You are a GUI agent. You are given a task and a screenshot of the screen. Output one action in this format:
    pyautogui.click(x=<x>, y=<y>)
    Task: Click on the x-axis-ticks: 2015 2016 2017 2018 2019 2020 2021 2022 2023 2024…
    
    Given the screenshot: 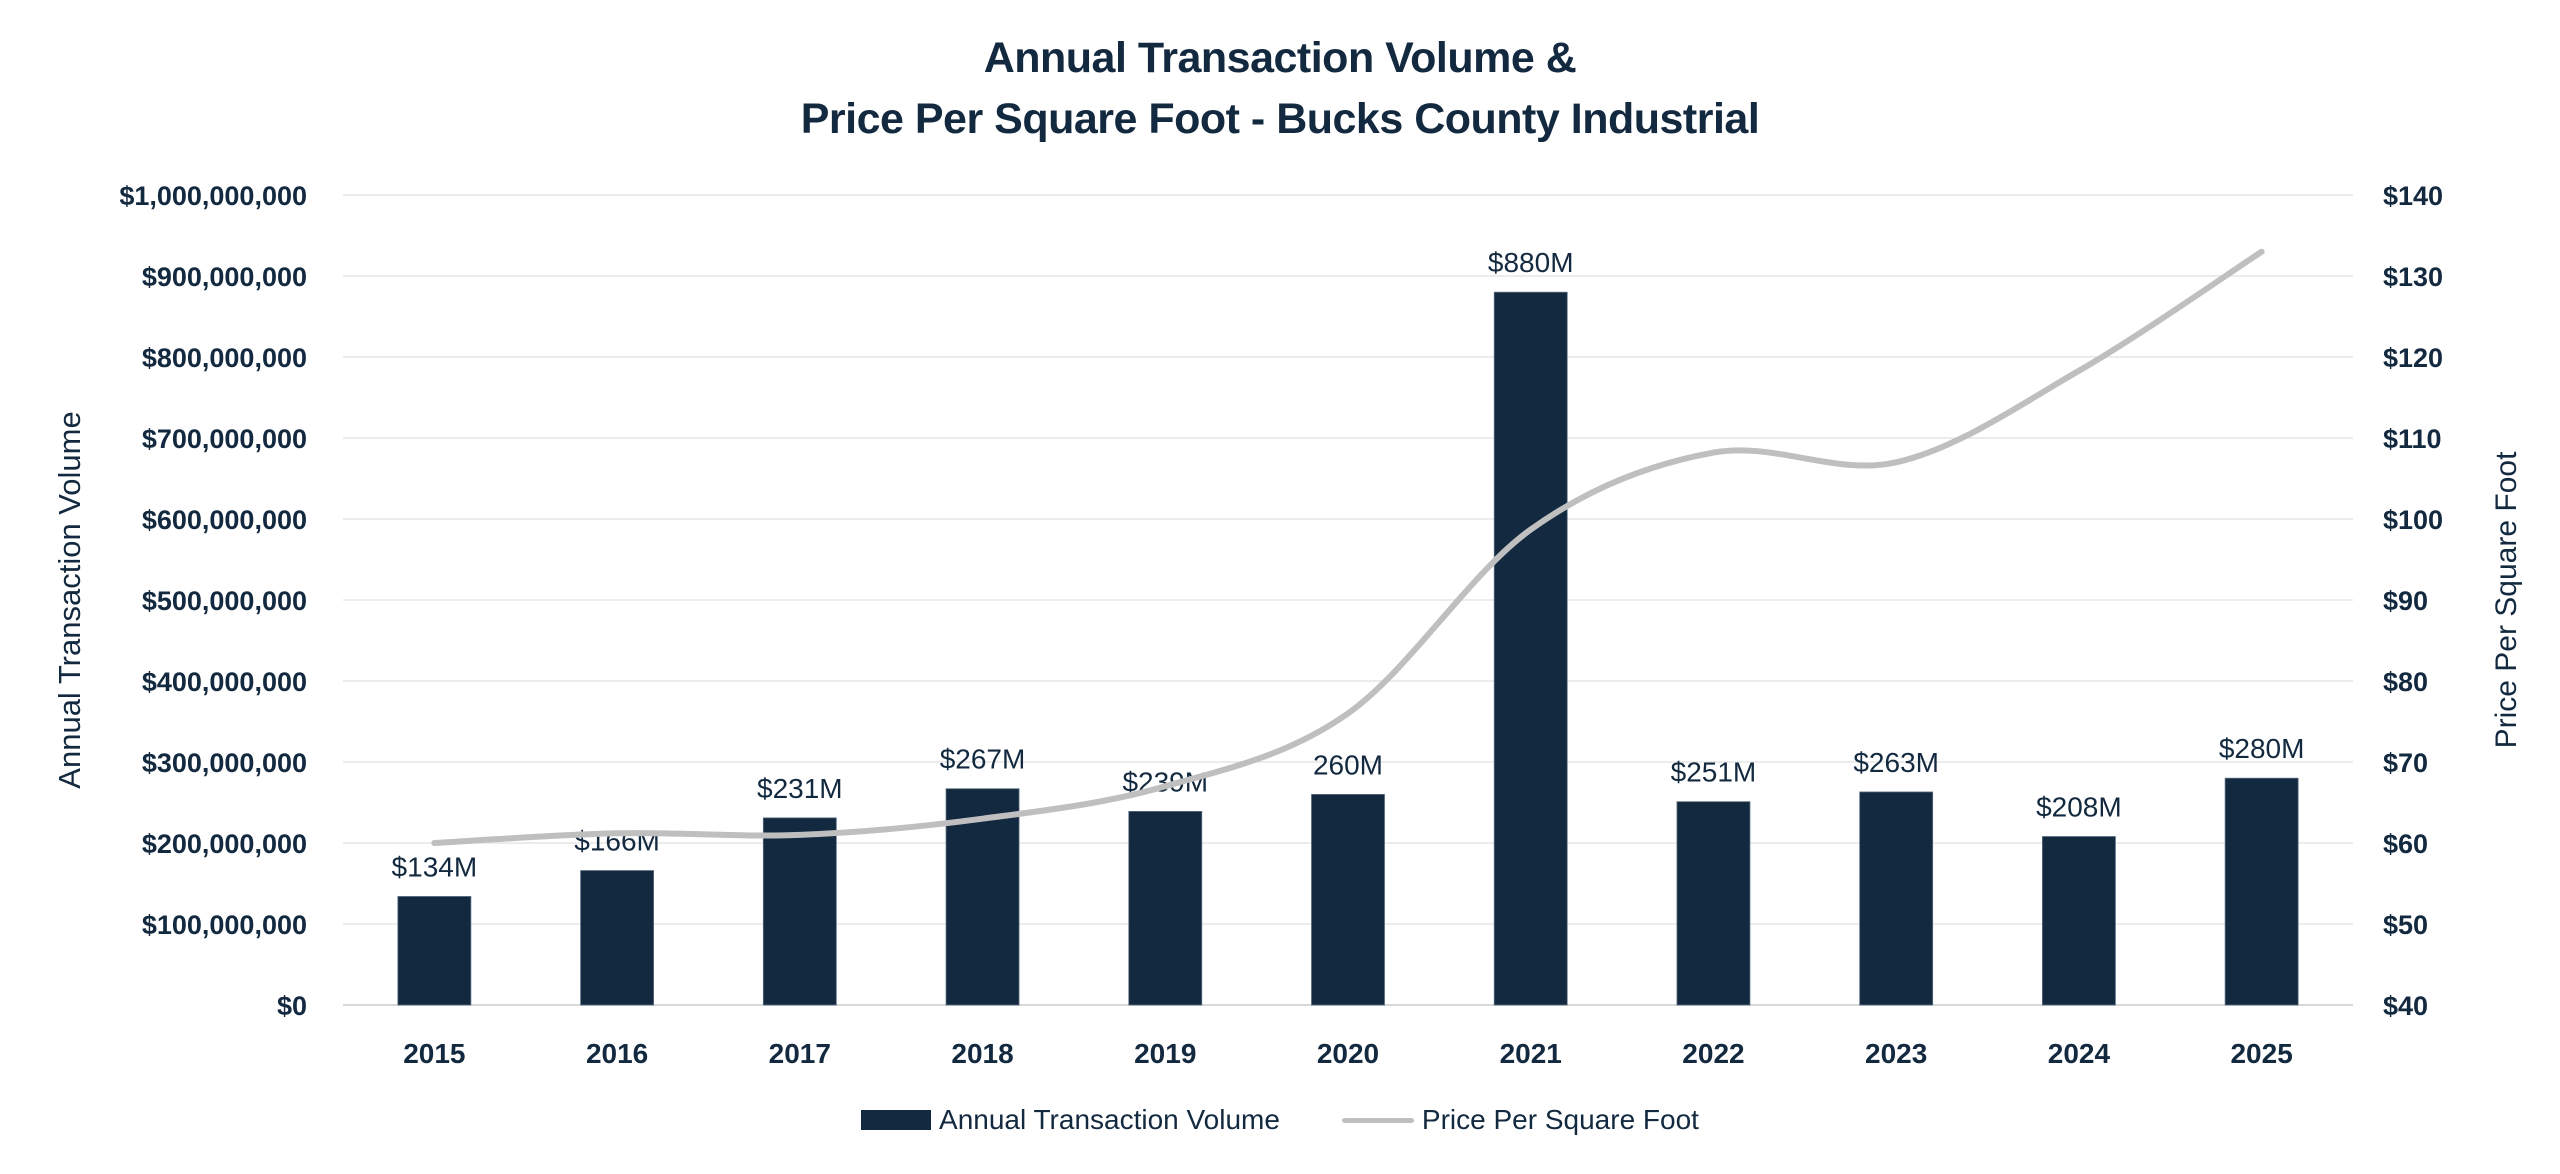 What is the action you would take?
    pyautogui.click(x=1348, y=1053)
    